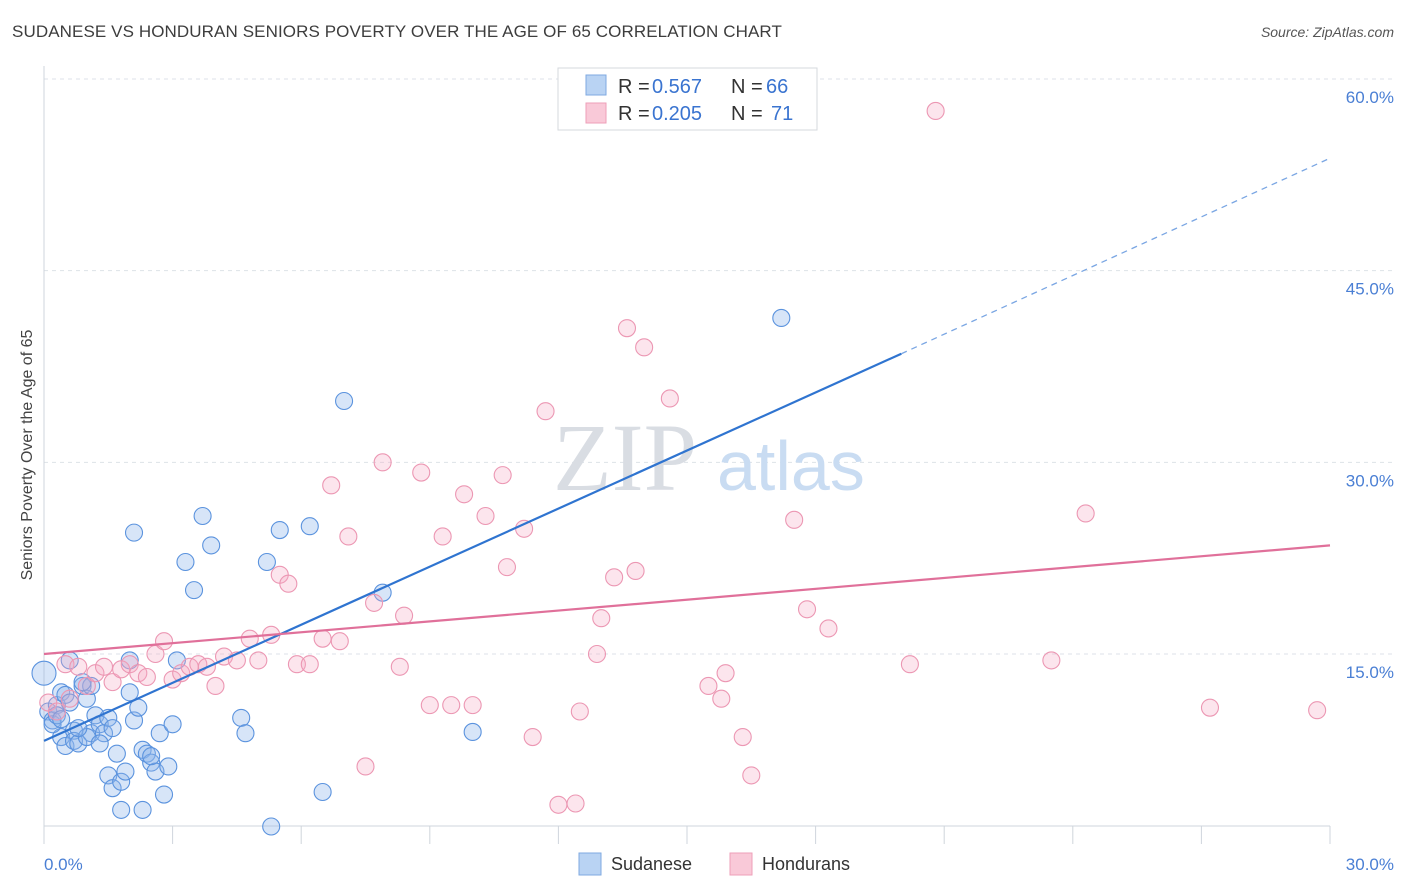 The width and height of the screenshot is (1406, 892). What do you see at coordinates (709, 457) in the screenshot?
I see `watermark: ZIP atlas` at bounding box center [709, 457].